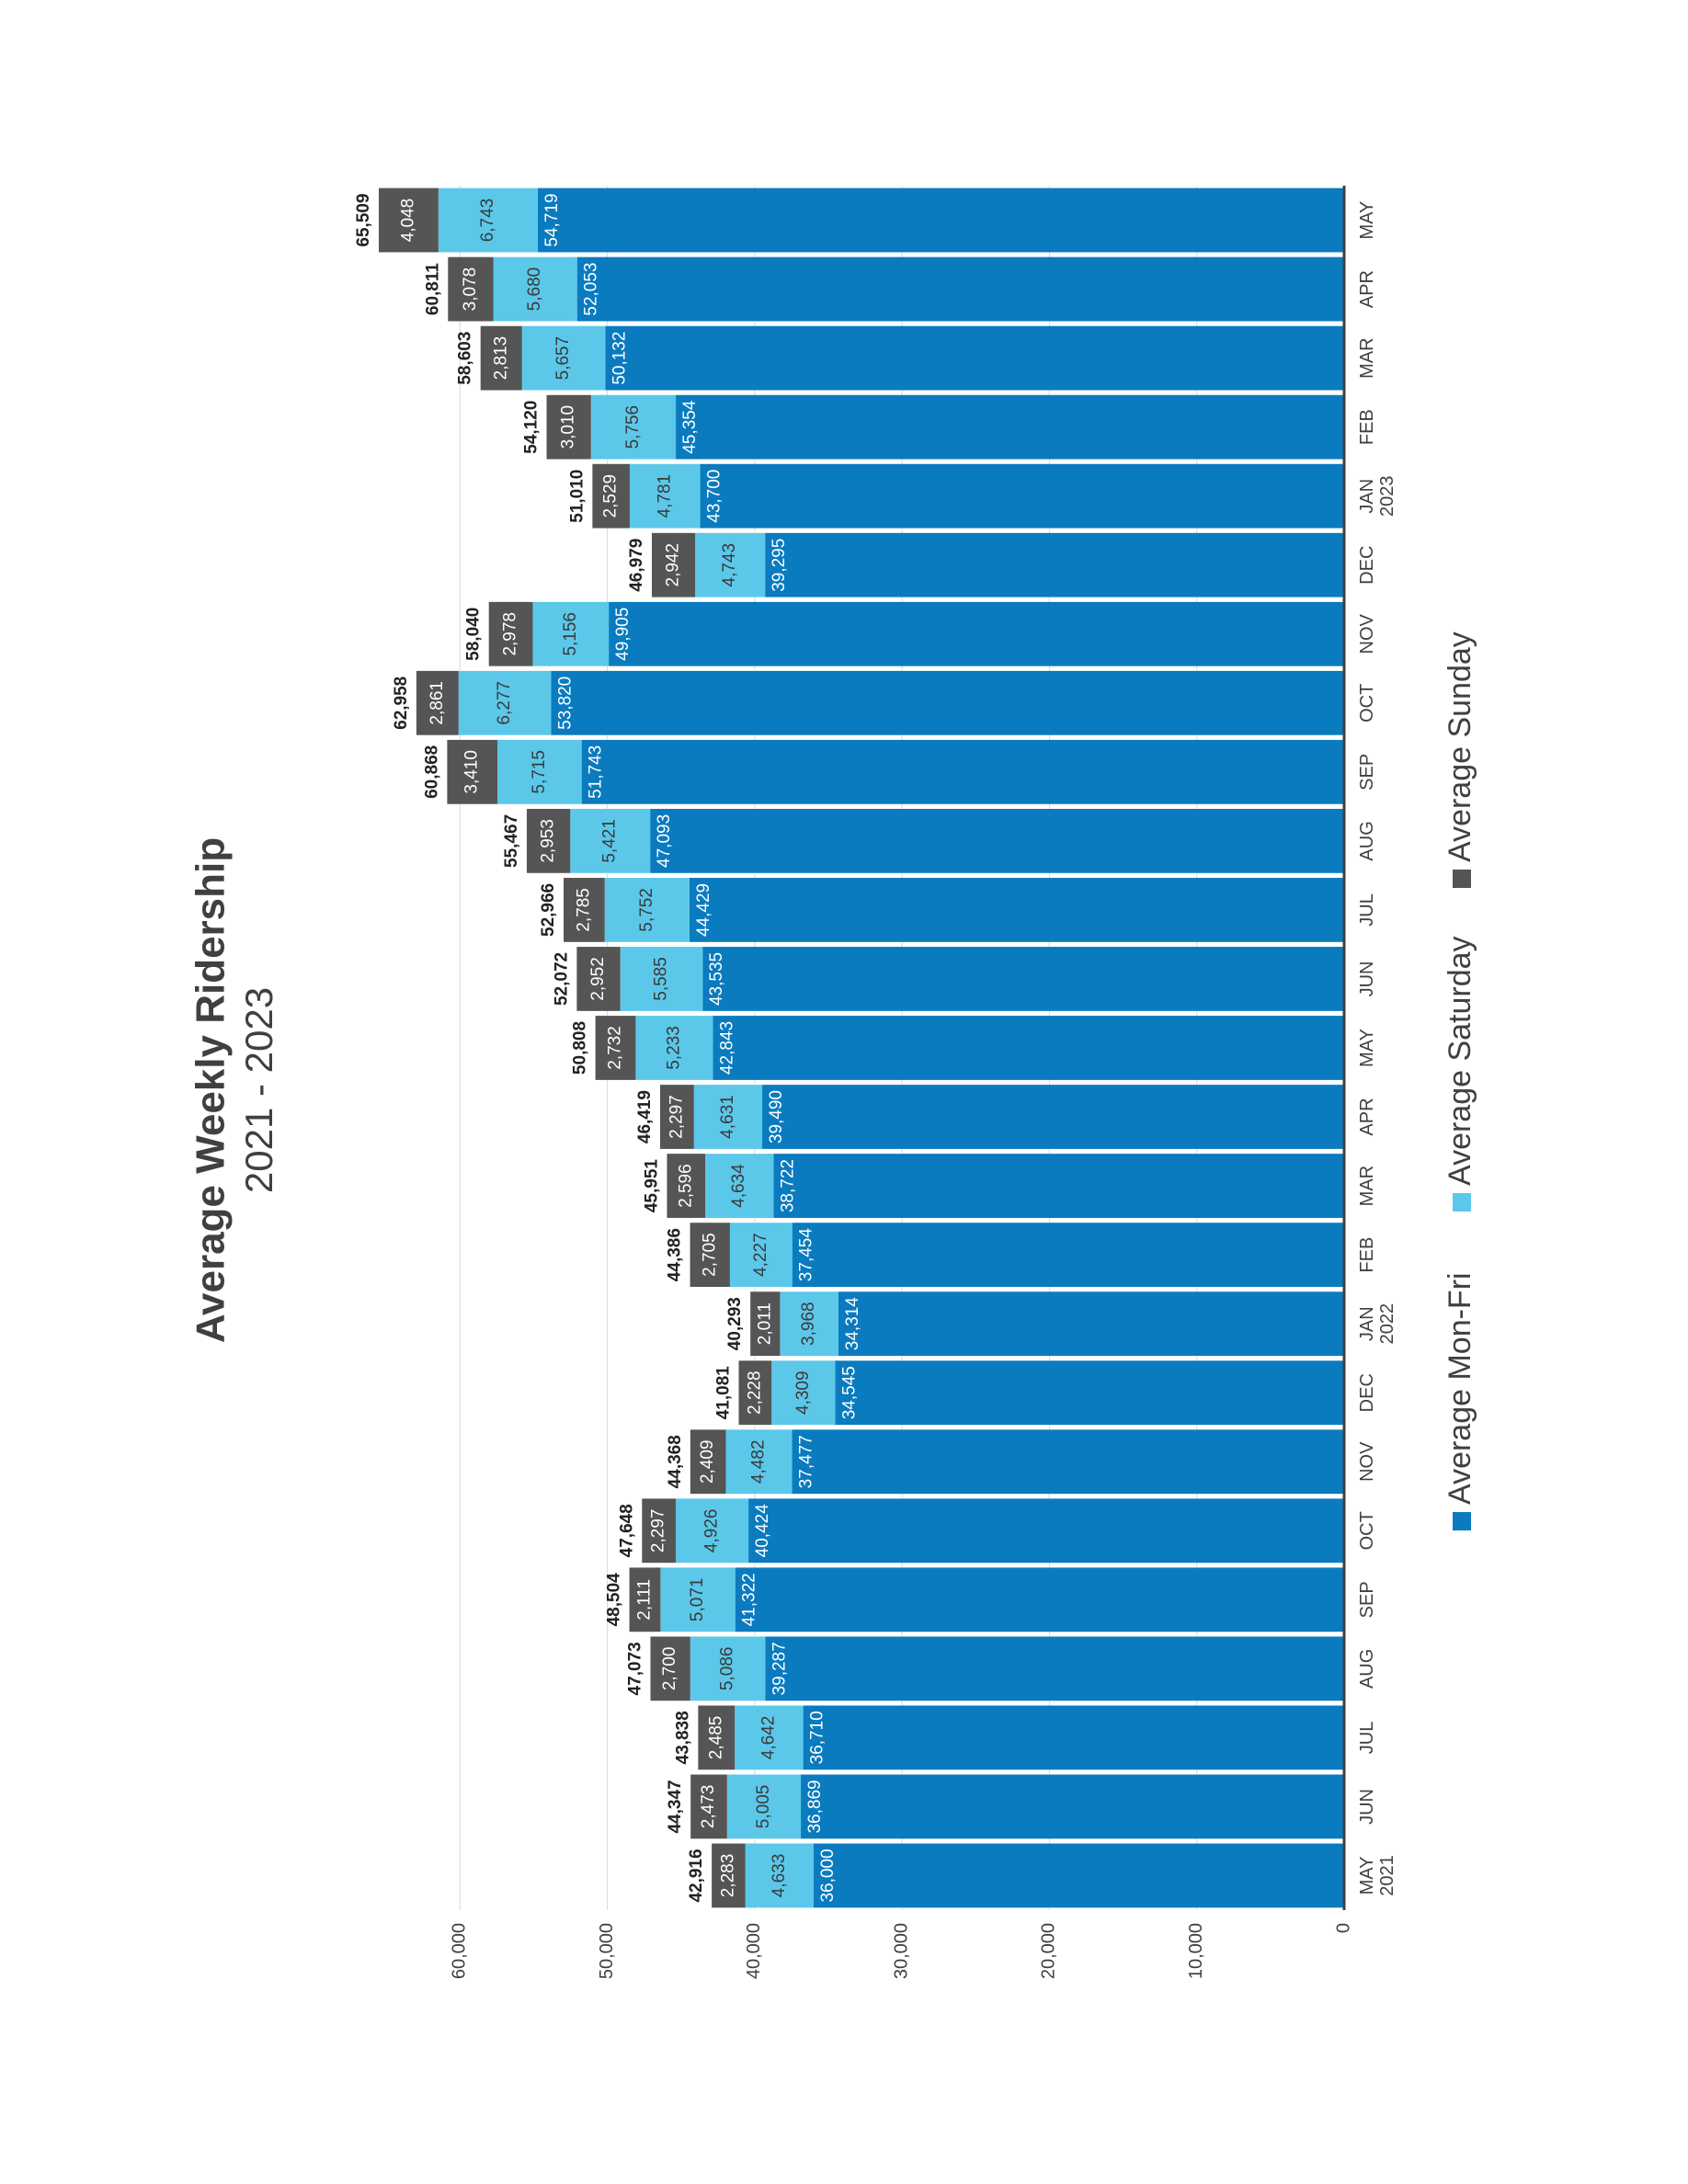  I want to click on x-tick-label: JAN2023, so click(1377, 496).